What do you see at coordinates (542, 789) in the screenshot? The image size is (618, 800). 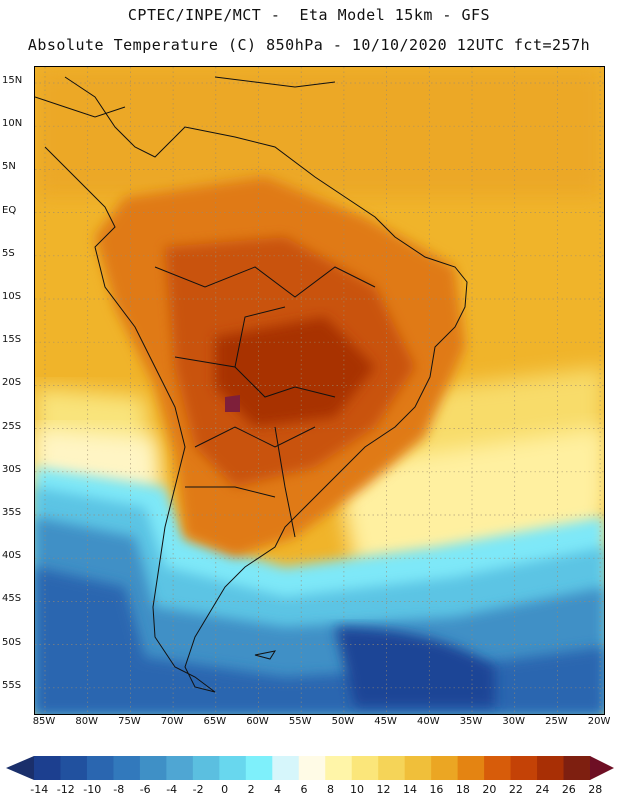 I see `colorbar-label: 24` at bounding box center [542, 789].